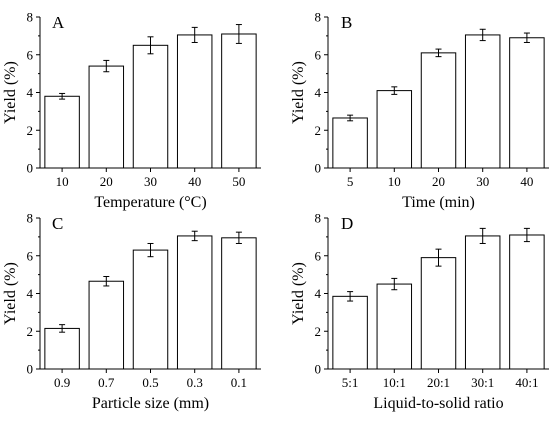  I want to click on x-tick-label: 50, so click(238, 181).